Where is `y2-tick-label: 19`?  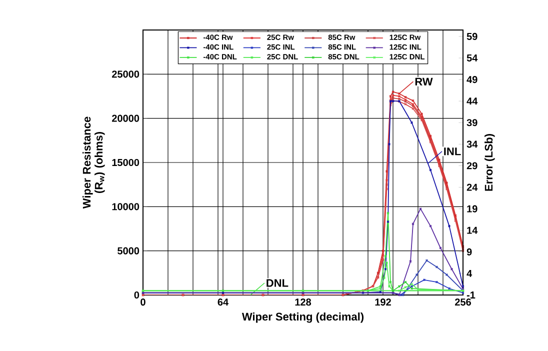
y2-tick-label: 19 is located at coordinates (472, 208).